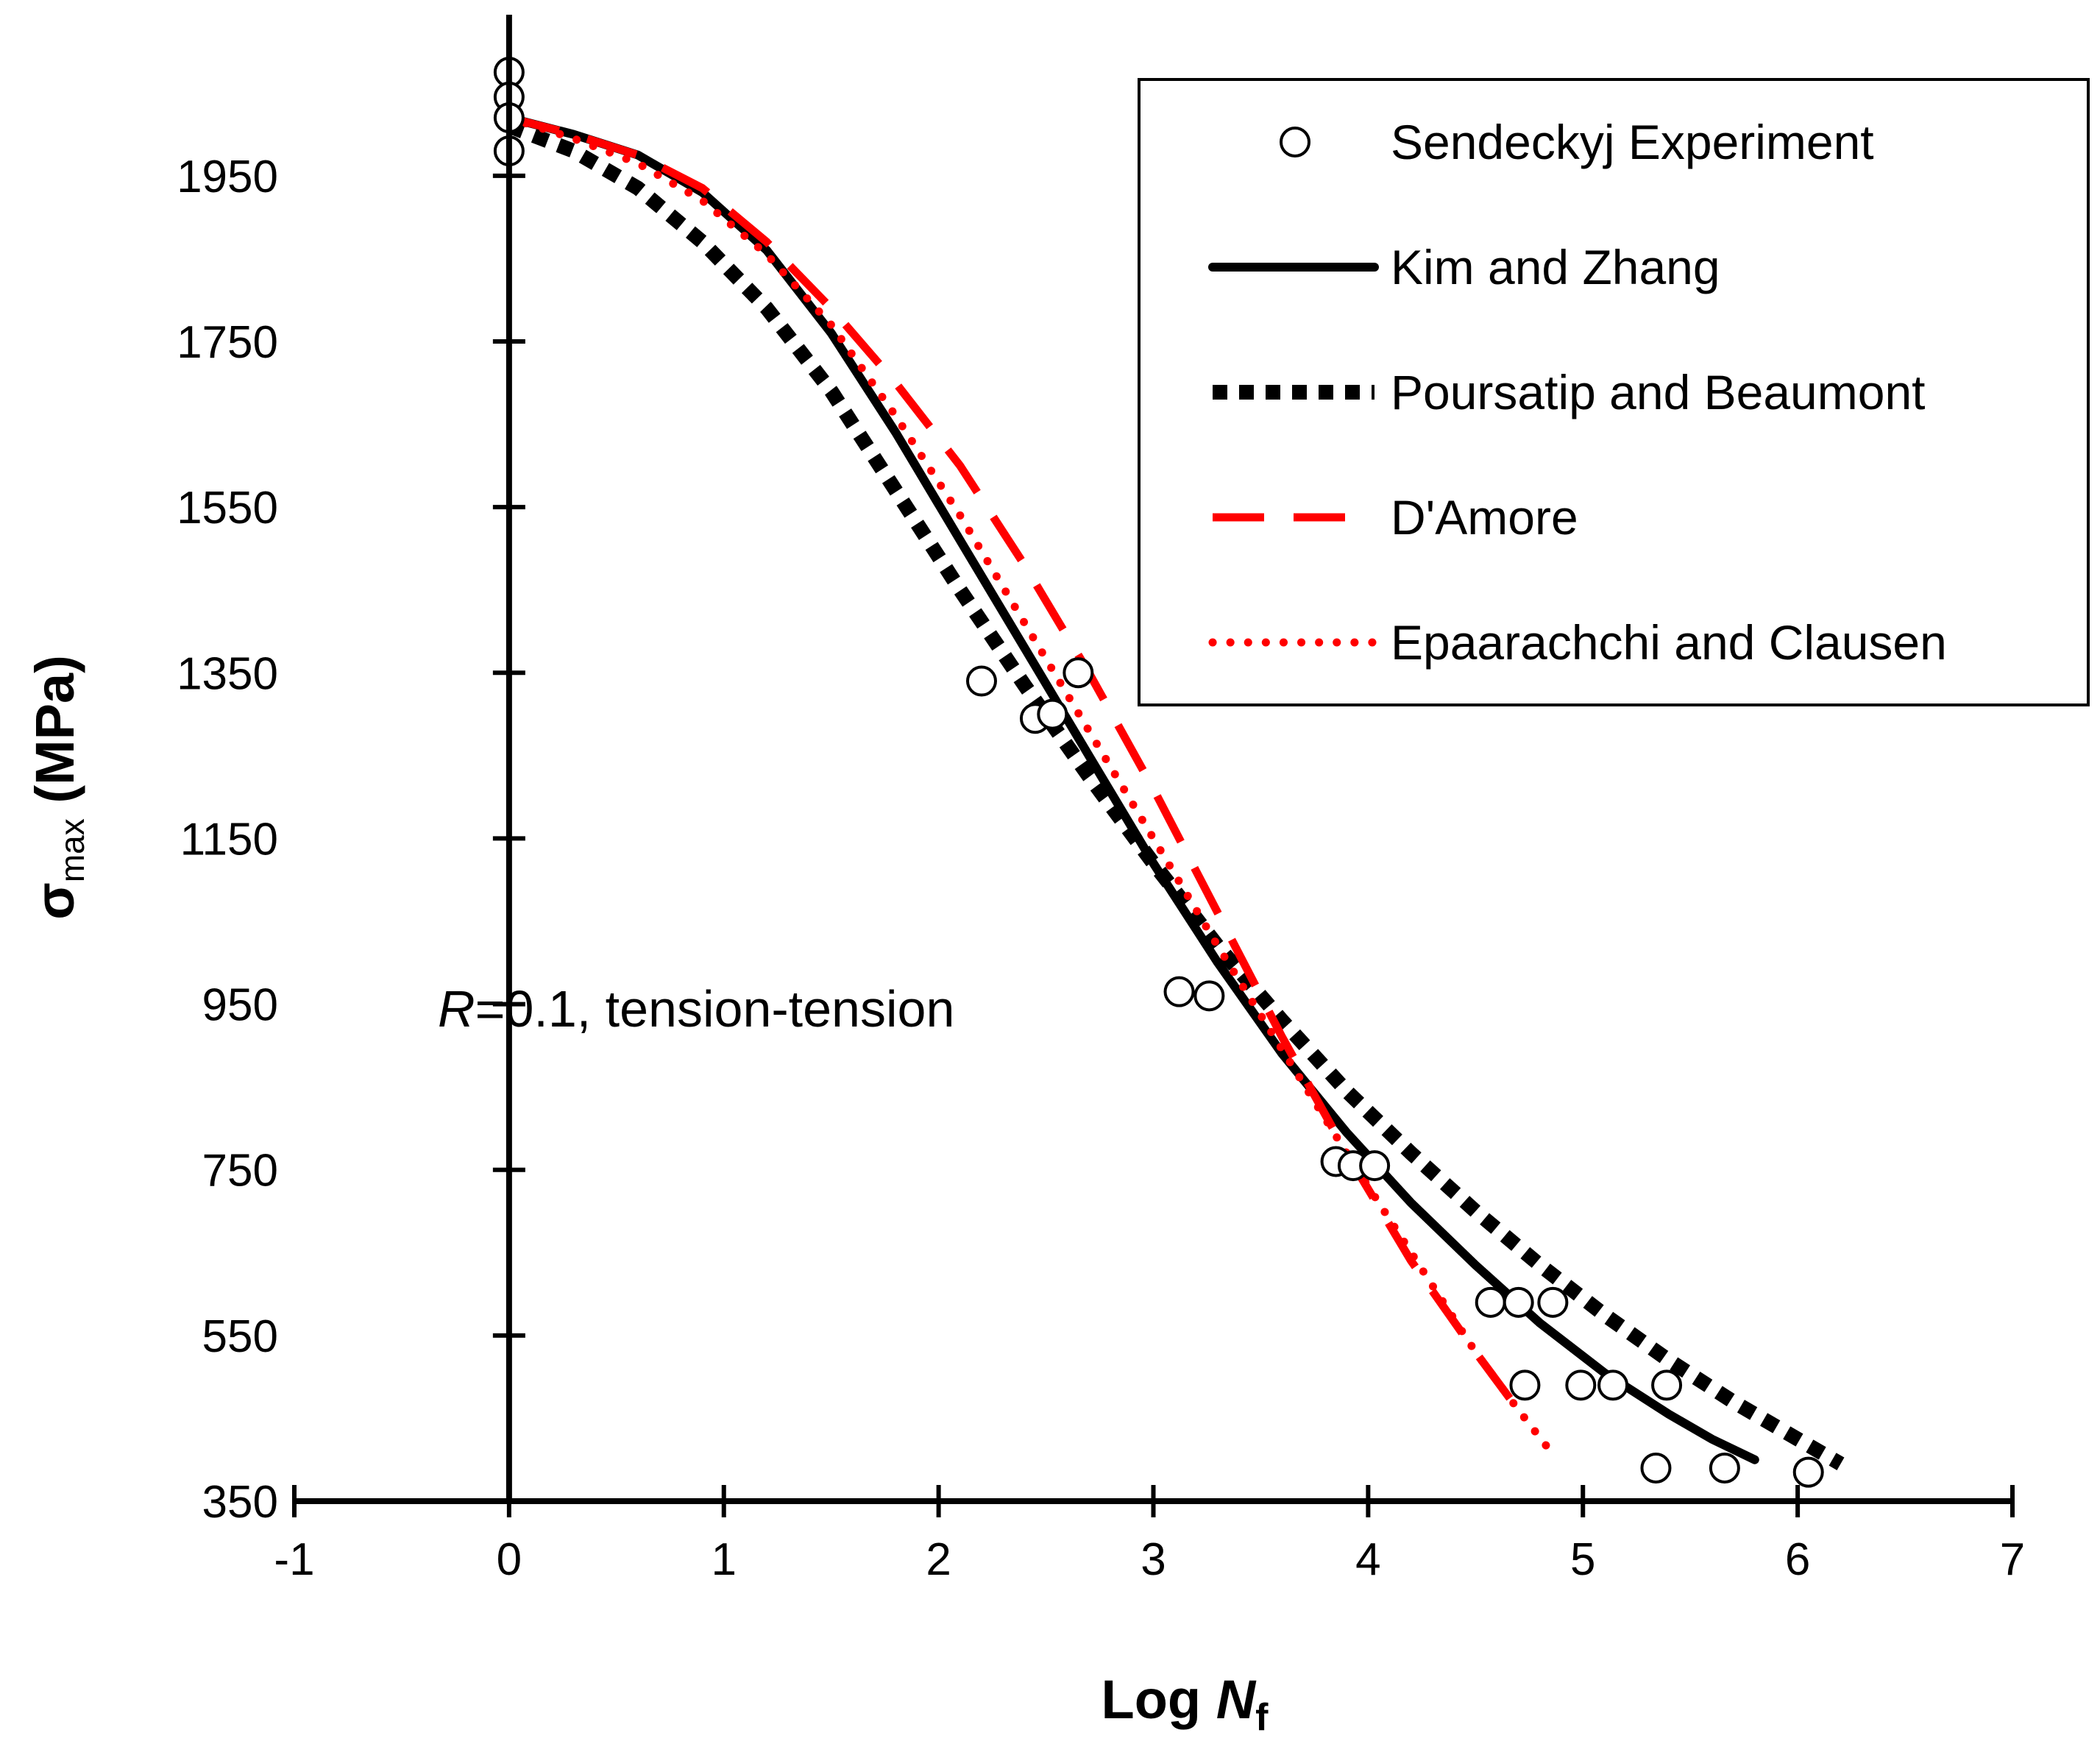 Image resolution: width=2100 pixels, height=1744 pixels. I want to click on x-tick-label: 3, so click(1153, 1559).